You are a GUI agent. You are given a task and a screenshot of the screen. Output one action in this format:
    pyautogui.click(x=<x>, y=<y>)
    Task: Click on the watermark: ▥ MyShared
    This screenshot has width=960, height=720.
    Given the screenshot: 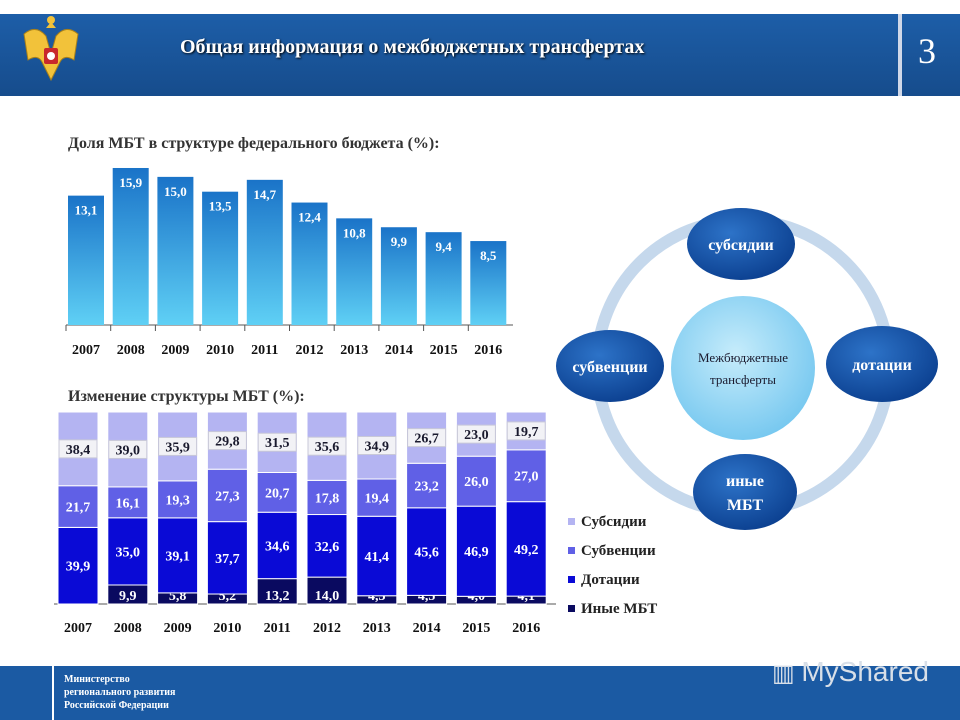 What is the action you would take?
    pyautogui.click(x=850, y=672)
    